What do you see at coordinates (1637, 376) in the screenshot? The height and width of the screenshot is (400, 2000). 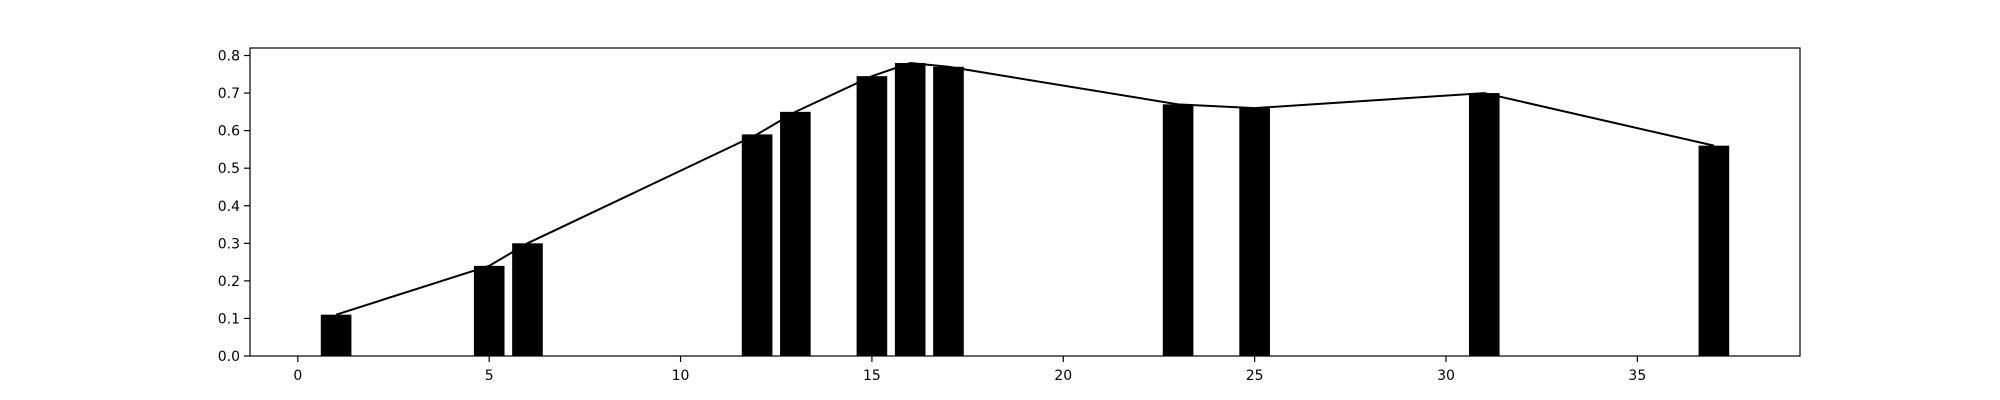 I see `x-tick-label: 35` at bounding box center [1637, 376].